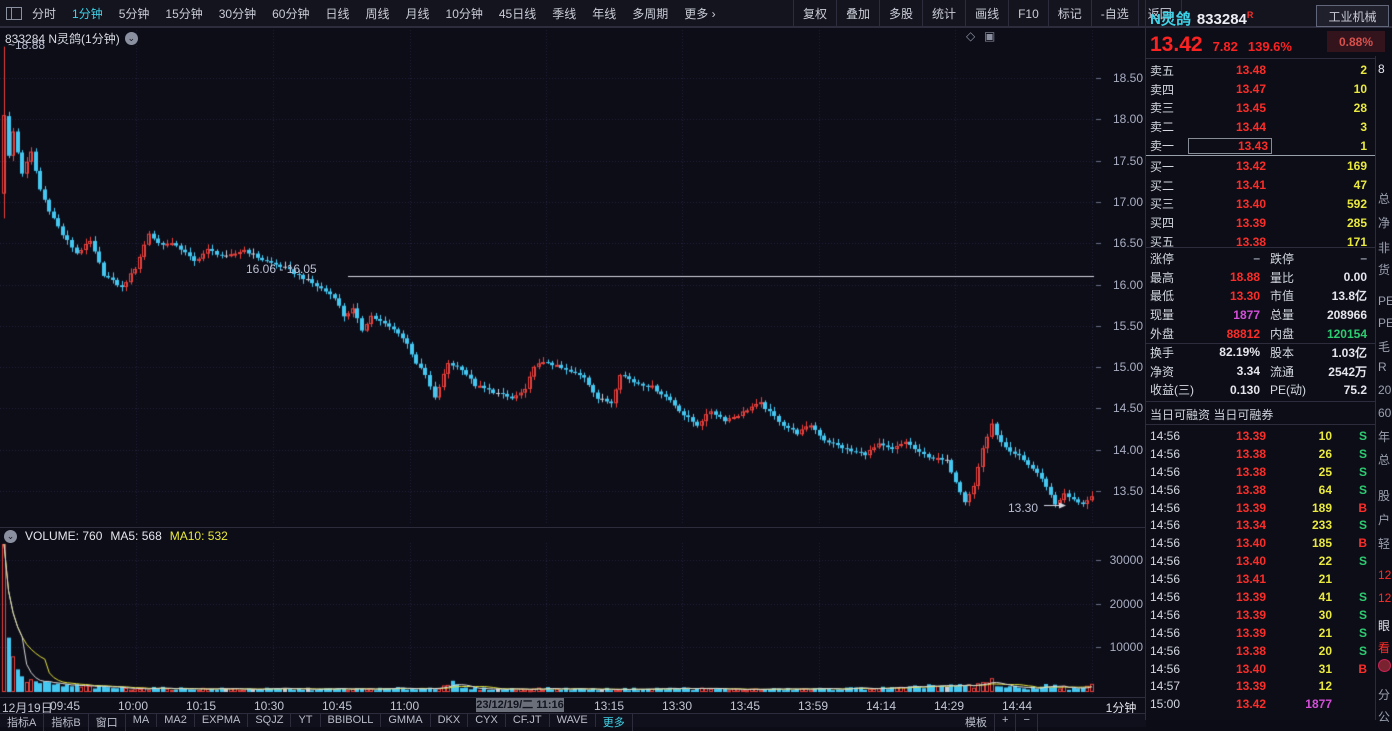 This screenshot has height=731, width=1392. I want to click on indicator-tab: 窗口, so click(107, 722).